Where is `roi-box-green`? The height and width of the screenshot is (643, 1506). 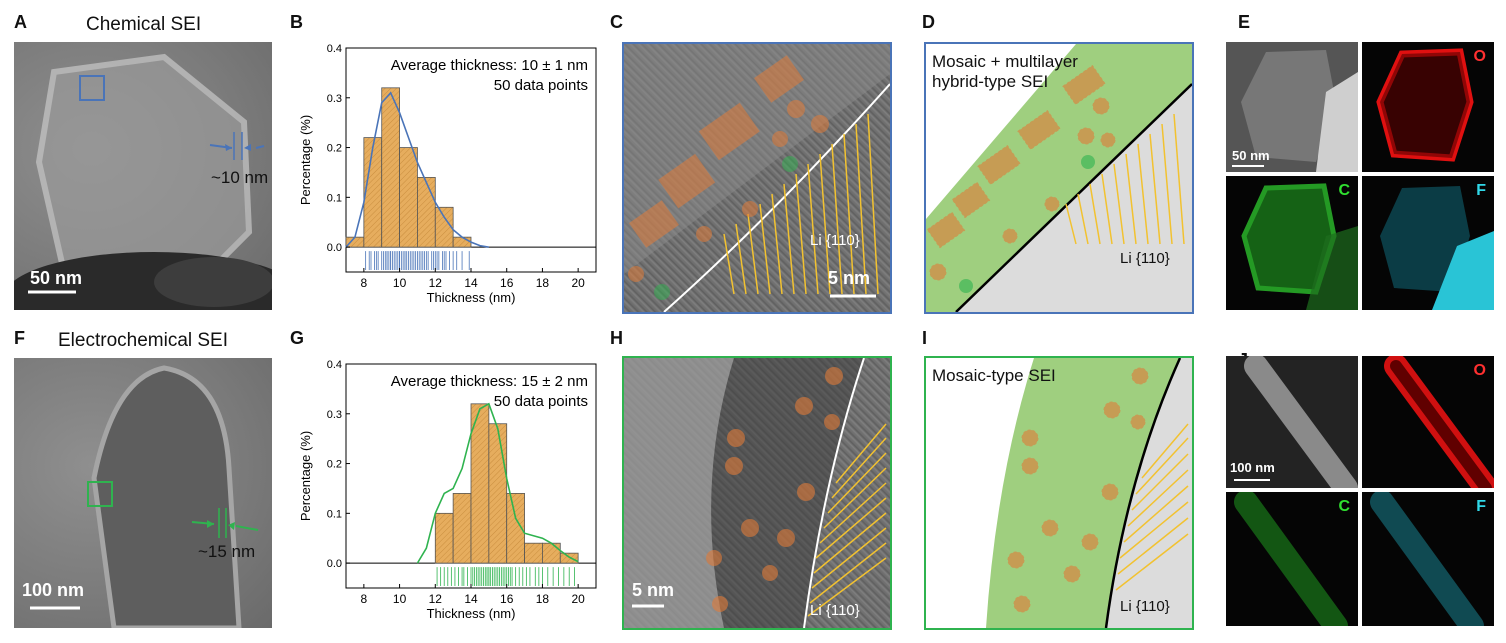 roi-box-green is located at coordinates (100, 494).